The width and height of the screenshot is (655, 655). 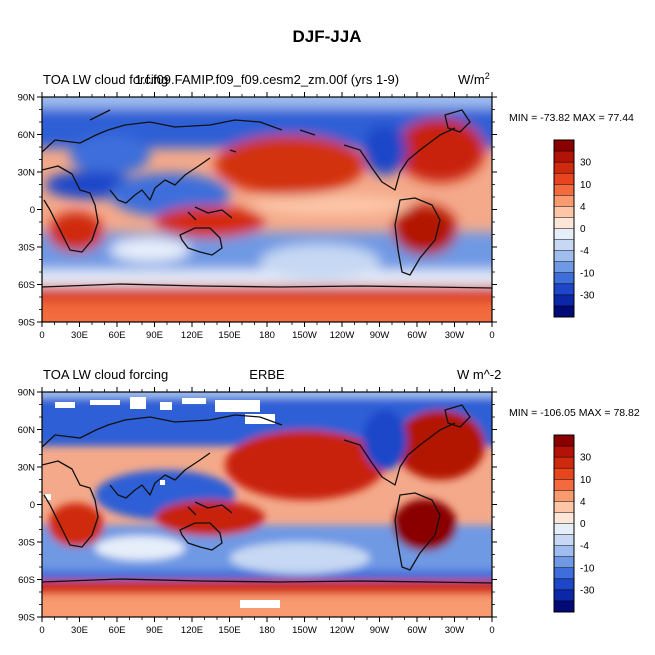 What do you see at coordinates (32, 505) in the screenshot?
I see `lat-label-bottom: 0` at bounding box center [32, 505].